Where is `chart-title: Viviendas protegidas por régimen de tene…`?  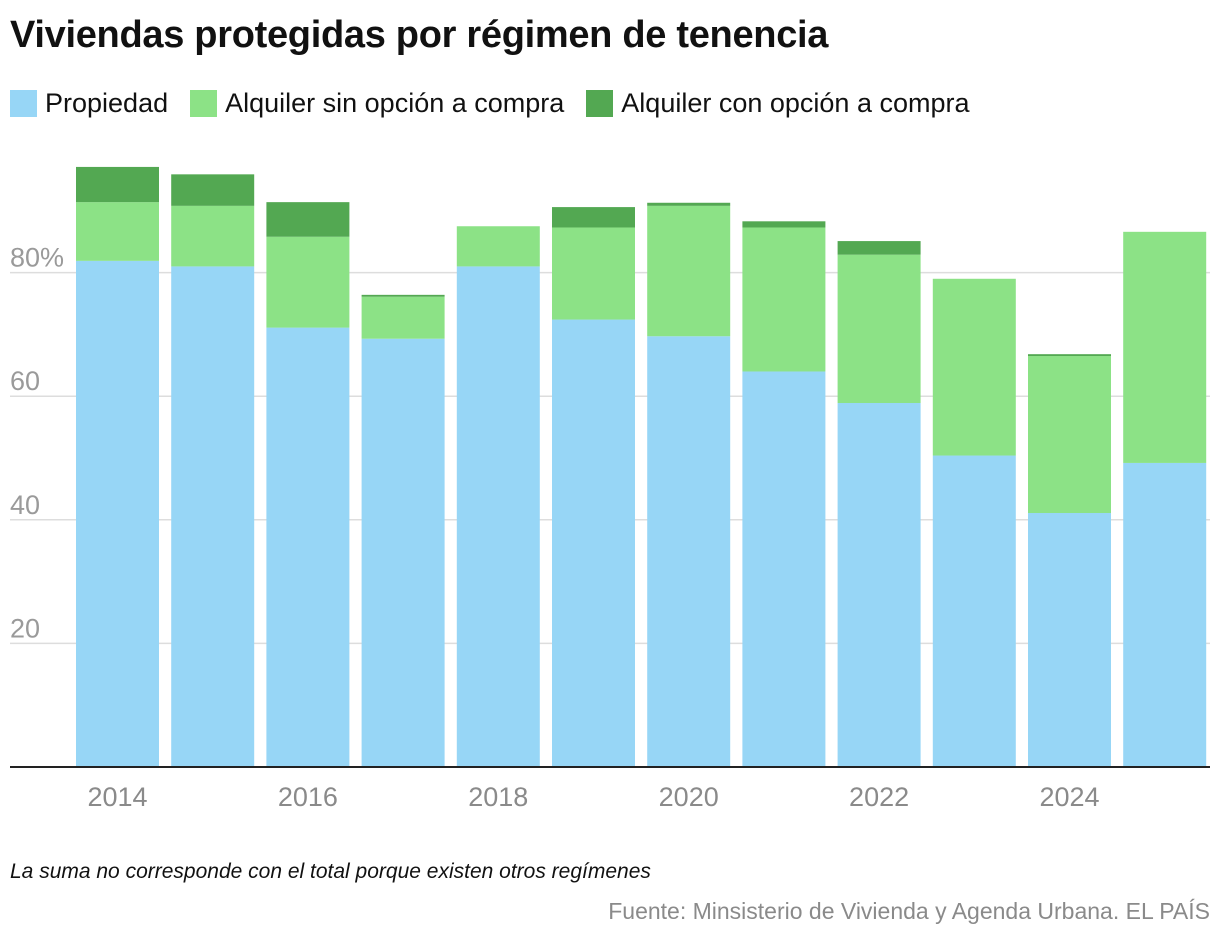 chart-title: Viviendas protegidas por régimen de tene… is located at coordinates (419, 35).